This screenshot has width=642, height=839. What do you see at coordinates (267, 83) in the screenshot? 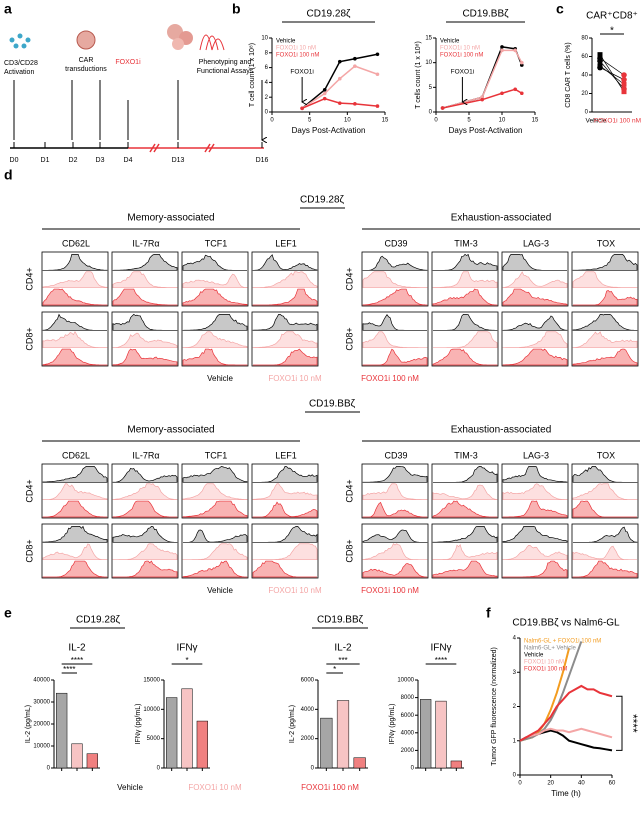
I see `y-tick-label: 4` at bounding box center [267, 83].